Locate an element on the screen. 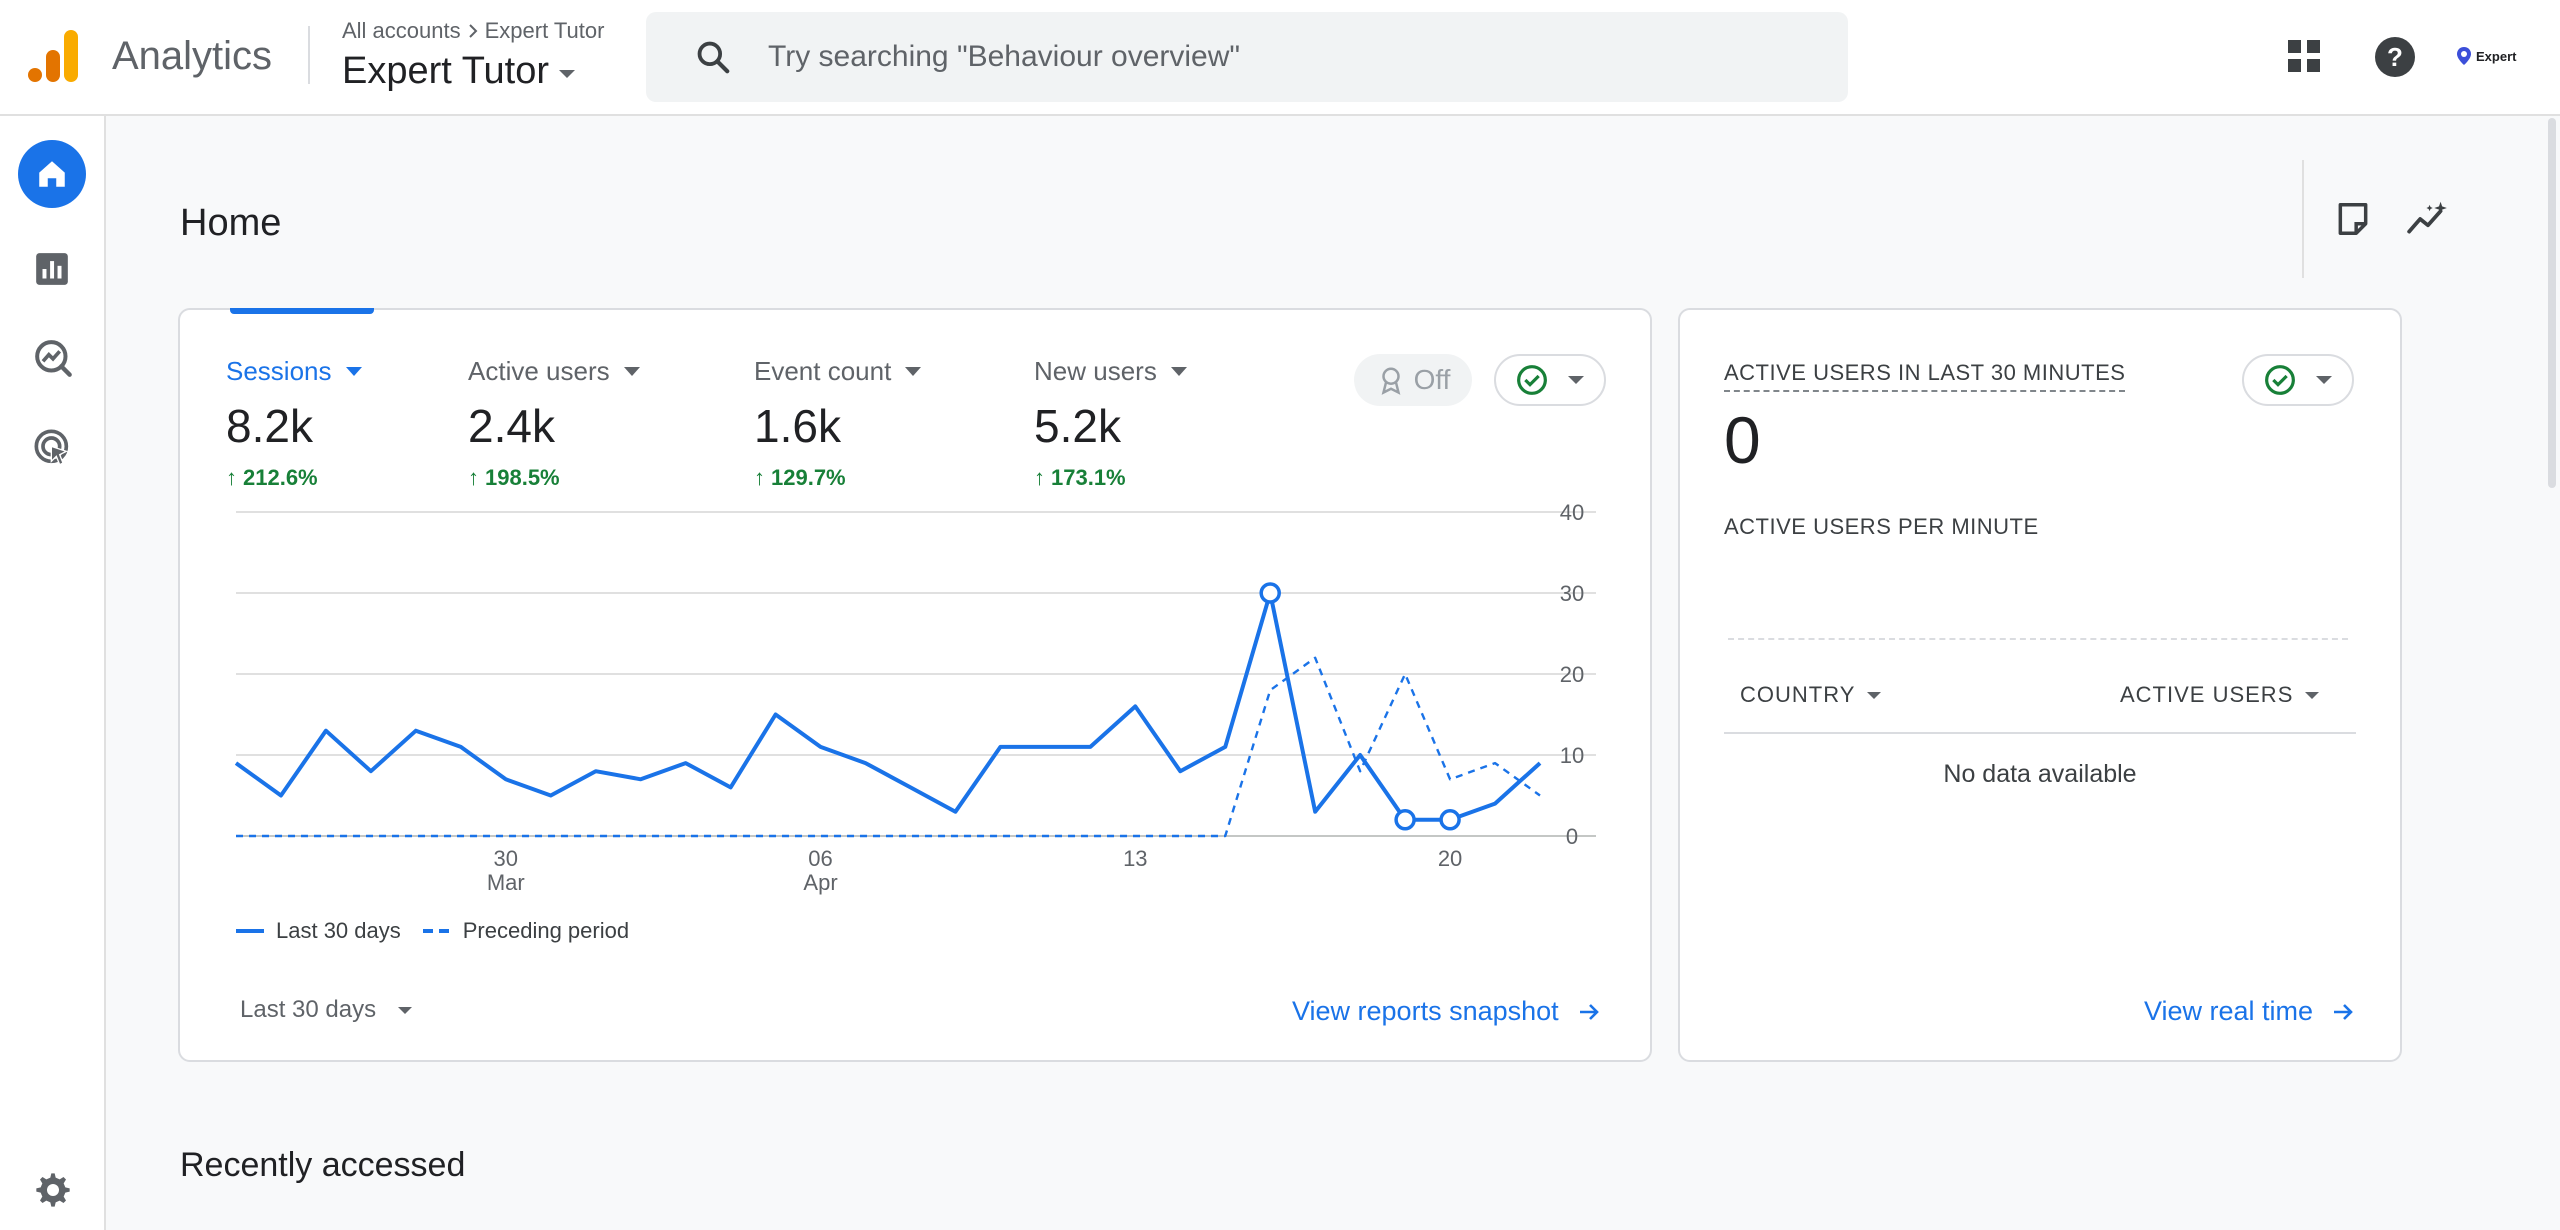 The width and height of the screenshot is (2560, 1230). metric-change: ↑ 198.5% is located at coordinates (554, 478).